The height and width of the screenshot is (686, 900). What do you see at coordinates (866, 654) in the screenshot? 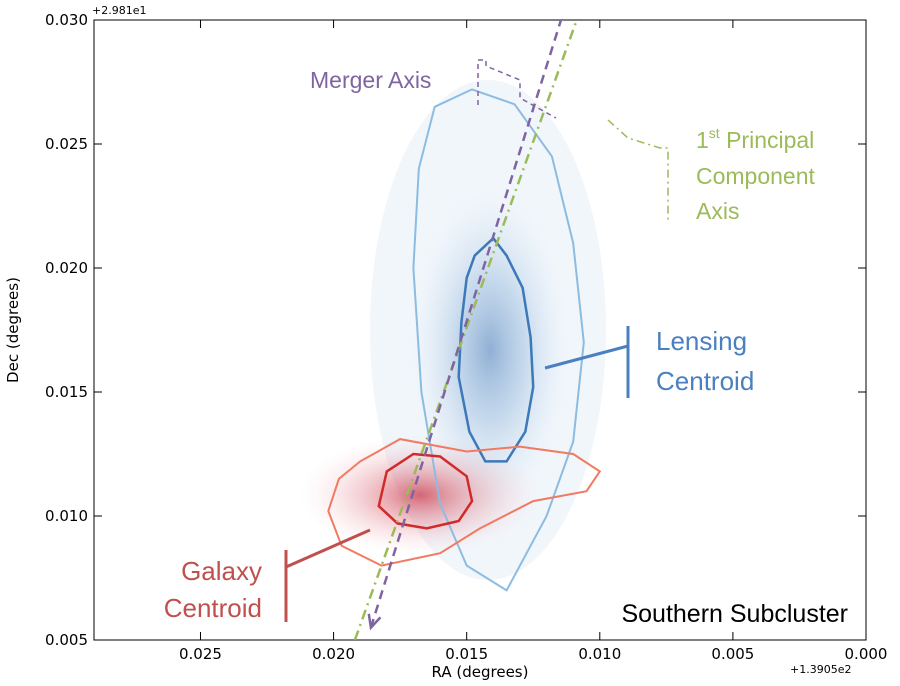
I see `x-tick-label: 0.000` at bounding box center [866, 654].